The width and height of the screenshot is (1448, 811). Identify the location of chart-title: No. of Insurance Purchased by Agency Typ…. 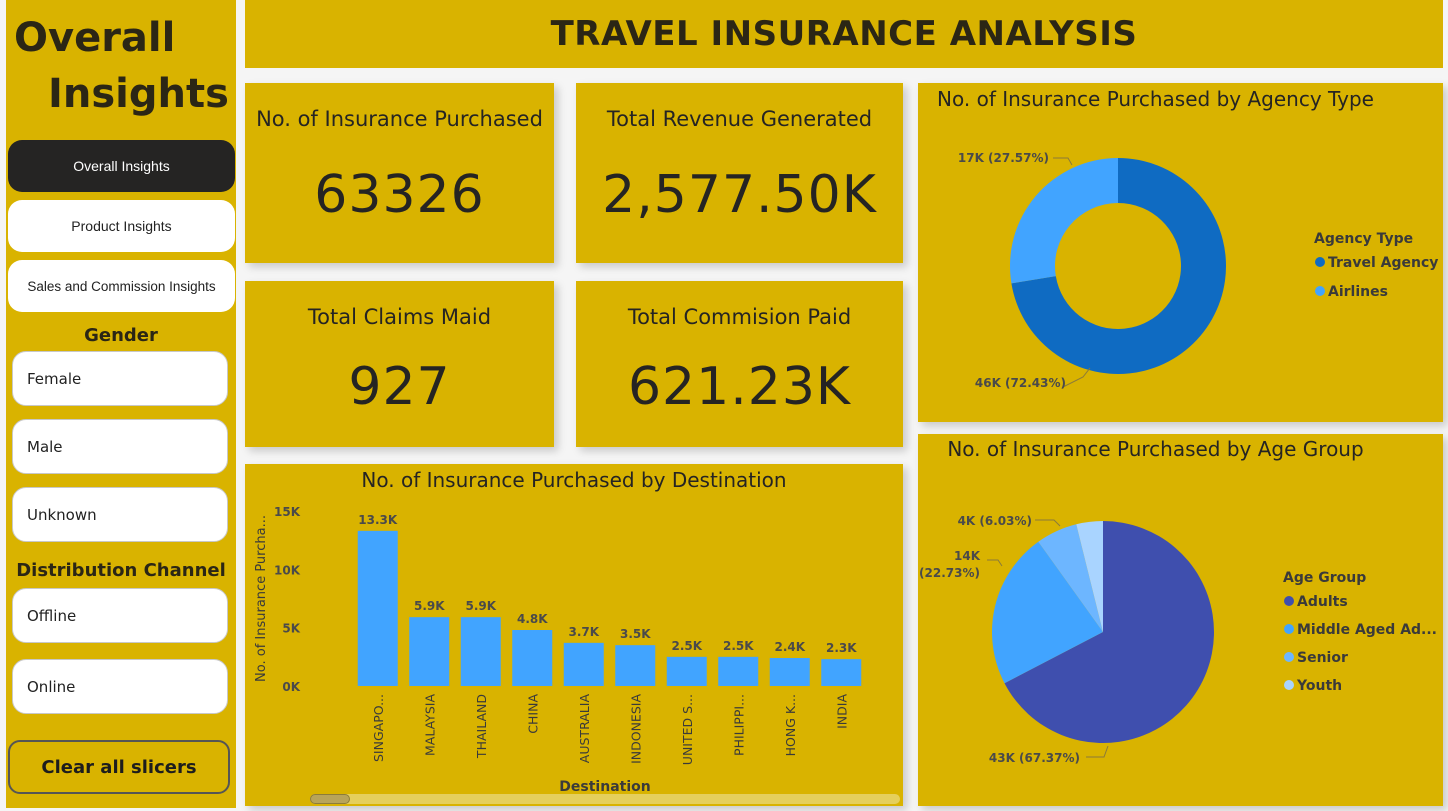
(1155, 99).